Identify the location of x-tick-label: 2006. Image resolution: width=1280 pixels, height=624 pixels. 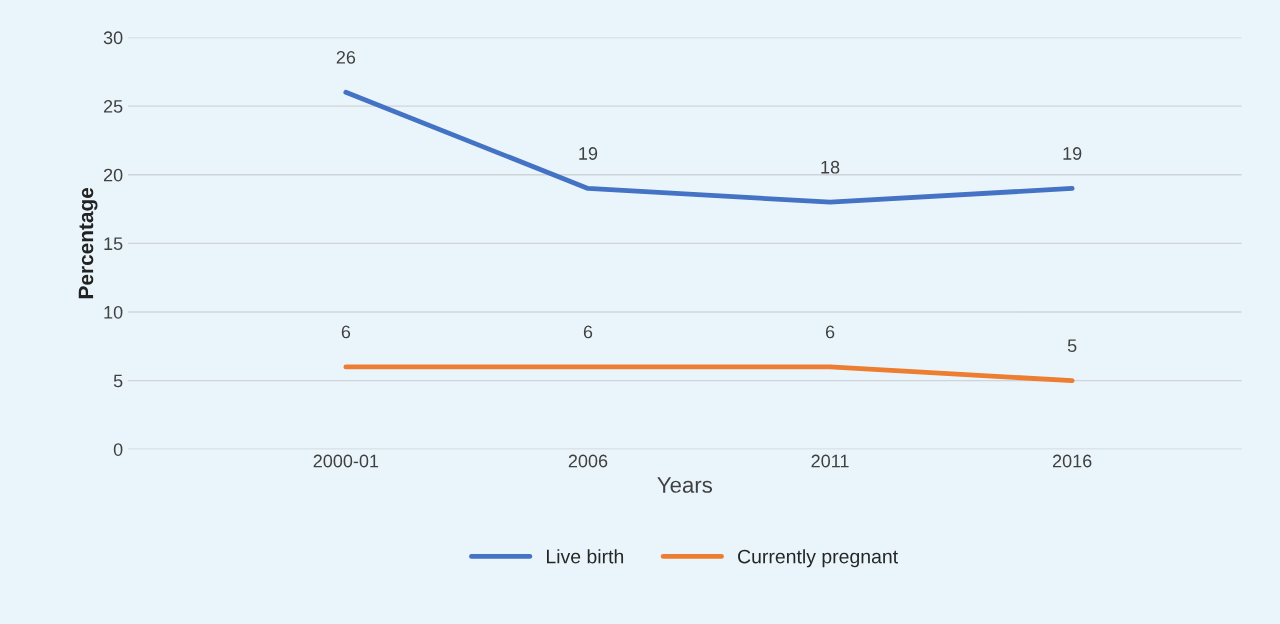
(588, 461).